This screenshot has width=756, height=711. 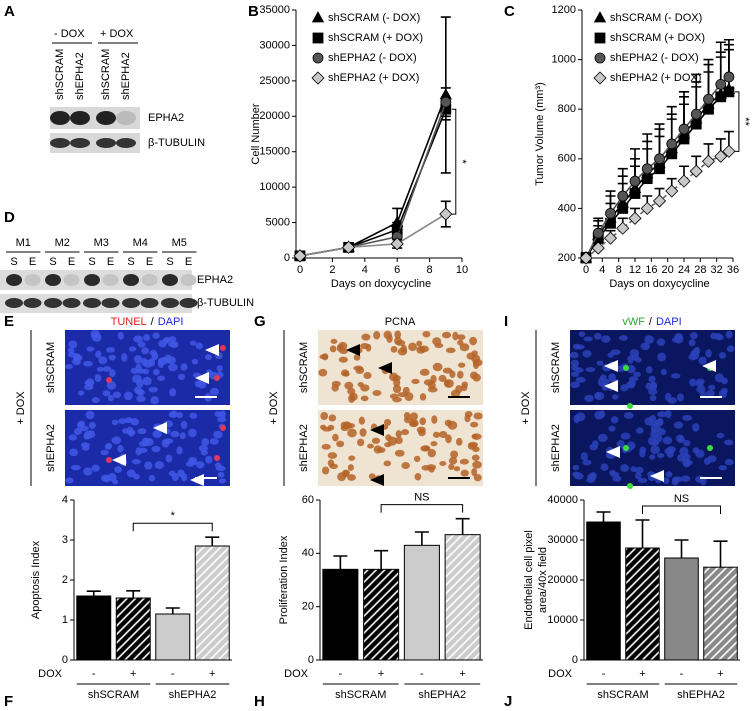 I want to click on lane-label: shSCRAM, so click(x=60, y=74).